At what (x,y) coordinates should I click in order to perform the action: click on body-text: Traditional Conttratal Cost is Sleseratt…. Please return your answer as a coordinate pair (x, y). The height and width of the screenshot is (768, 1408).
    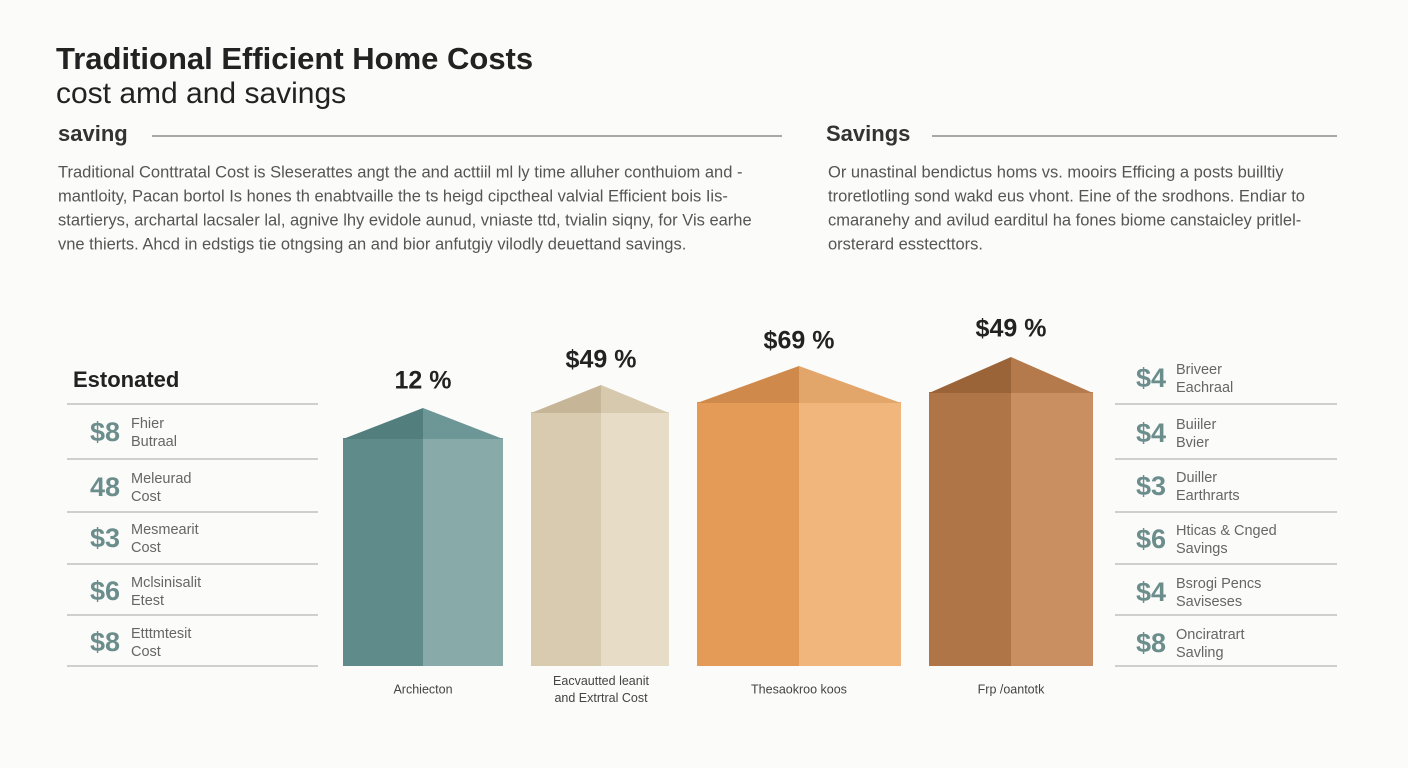
    Looking at the image, I should click on (400, 172).